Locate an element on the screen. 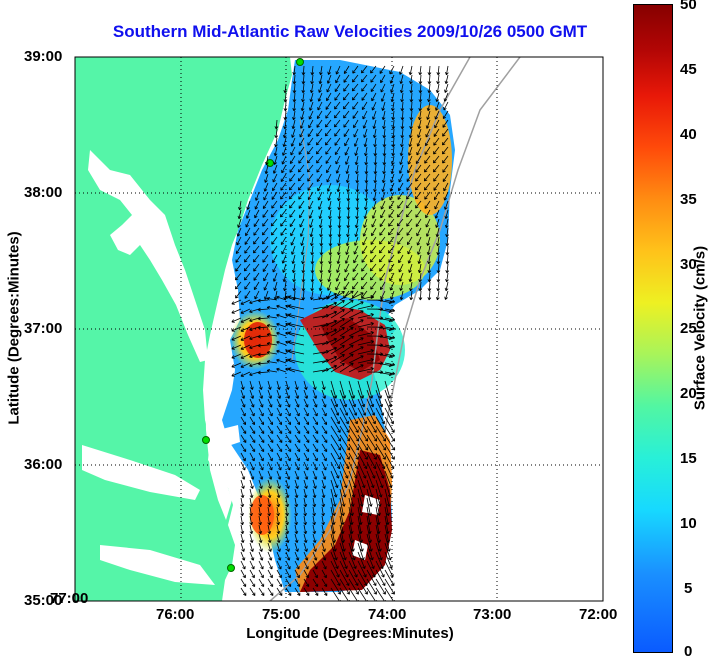 The image size is (724, 660). colorbar-tick-40: 40 is located at coordinates (688, 134).